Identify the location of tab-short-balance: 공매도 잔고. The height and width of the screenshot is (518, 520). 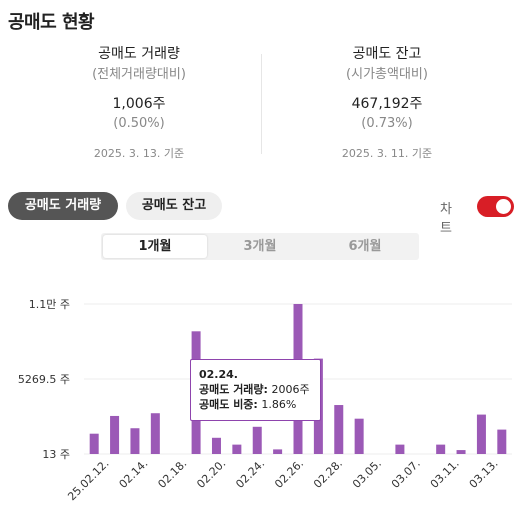
(174, 206).